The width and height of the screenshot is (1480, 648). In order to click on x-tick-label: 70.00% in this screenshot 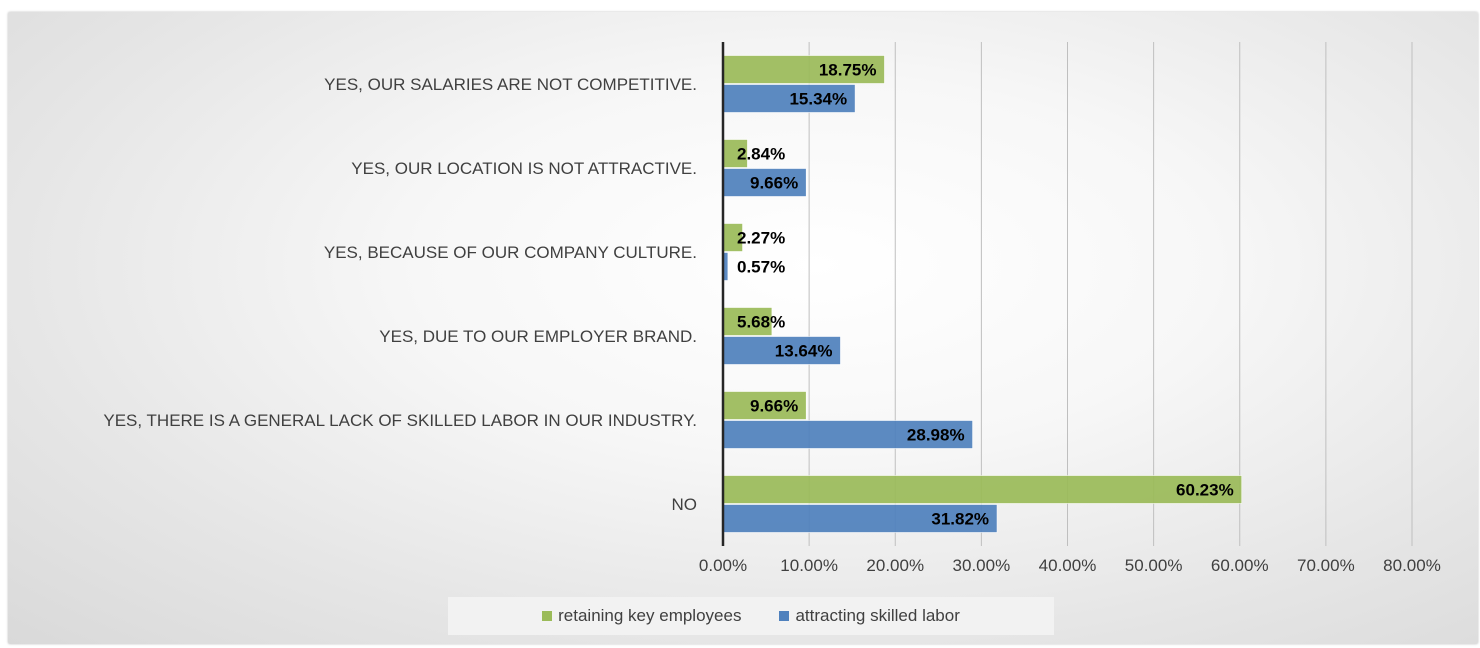, I will do `click(1326, 565)`.